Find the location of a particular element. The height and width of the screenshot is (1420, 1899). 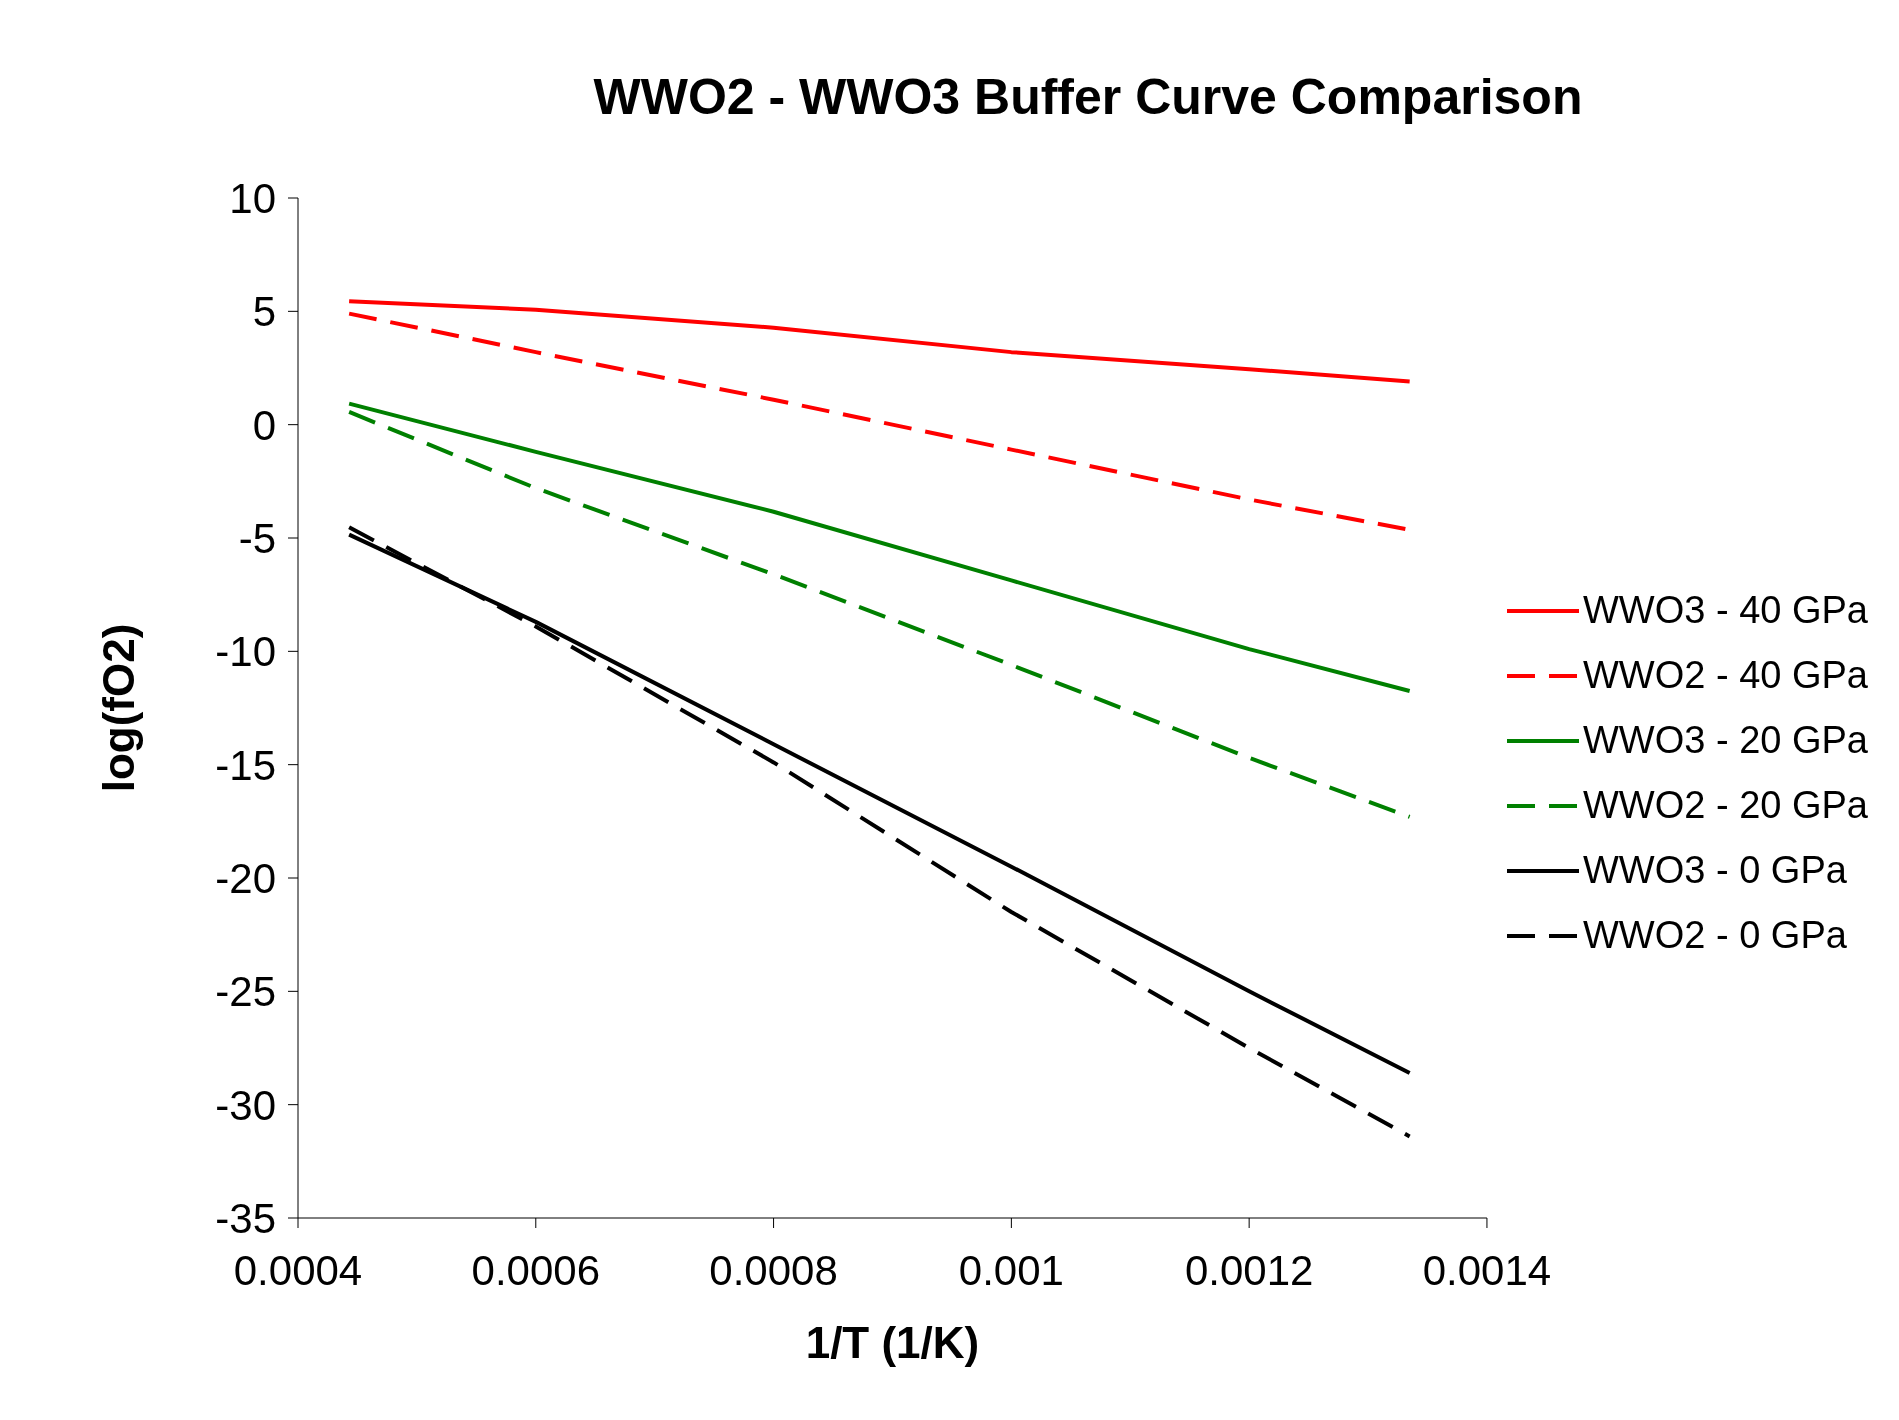

y-tick-label: -35 is located at coordinates (245, 1218).